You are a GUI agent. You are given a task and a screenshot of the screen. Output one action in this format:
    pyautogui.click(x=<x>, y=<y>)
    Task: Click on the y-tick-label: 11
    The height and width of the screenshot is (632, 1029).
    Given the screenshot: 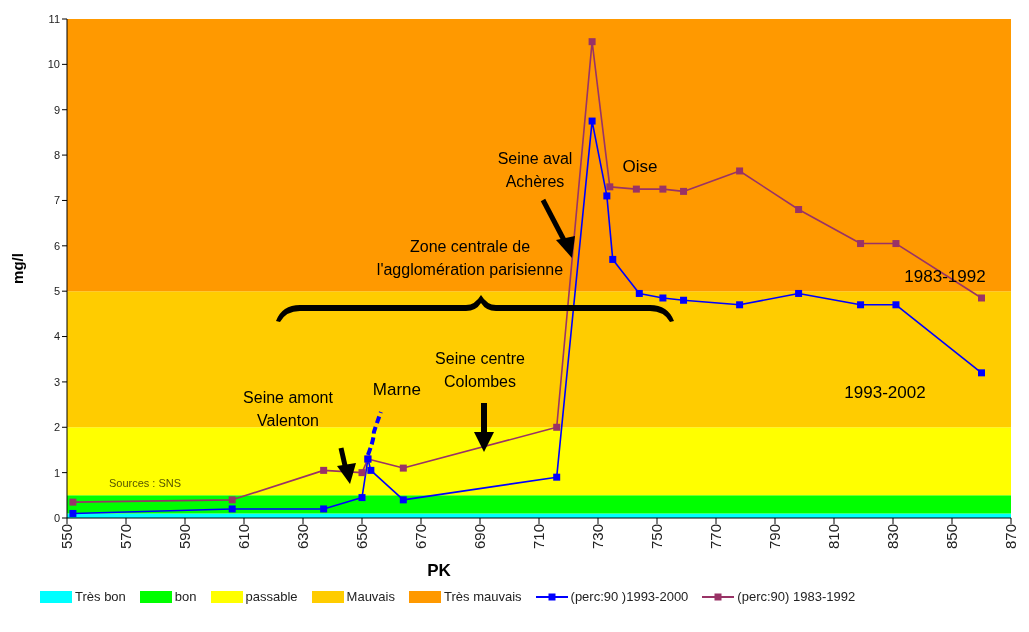 What is the action you would take?
    pyautogui.click(x=54, y=18)
    